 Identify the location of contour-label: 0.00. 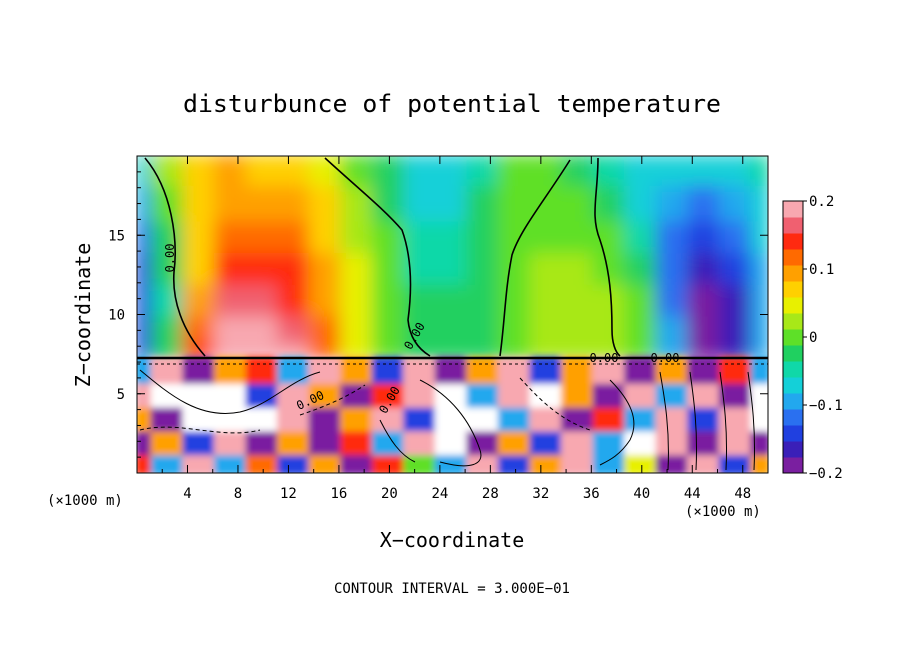
(665, 358).